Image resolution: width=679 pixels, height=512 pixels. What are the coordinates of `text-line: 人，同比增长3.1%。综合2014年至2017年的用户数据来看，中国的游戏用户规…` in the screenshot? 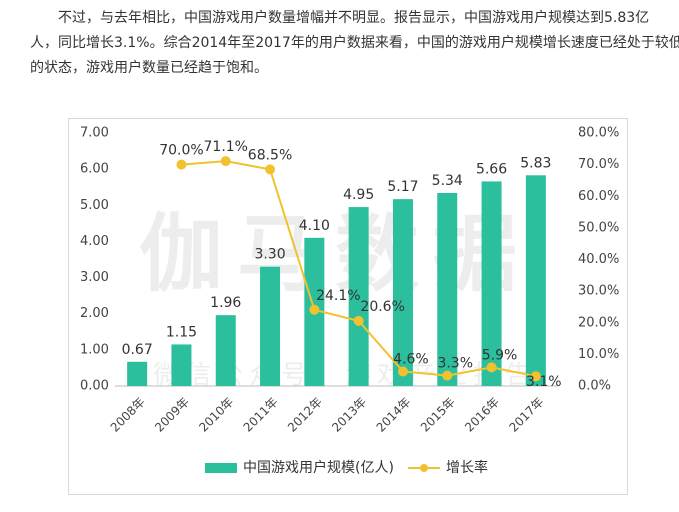 It's located at (354, 43).